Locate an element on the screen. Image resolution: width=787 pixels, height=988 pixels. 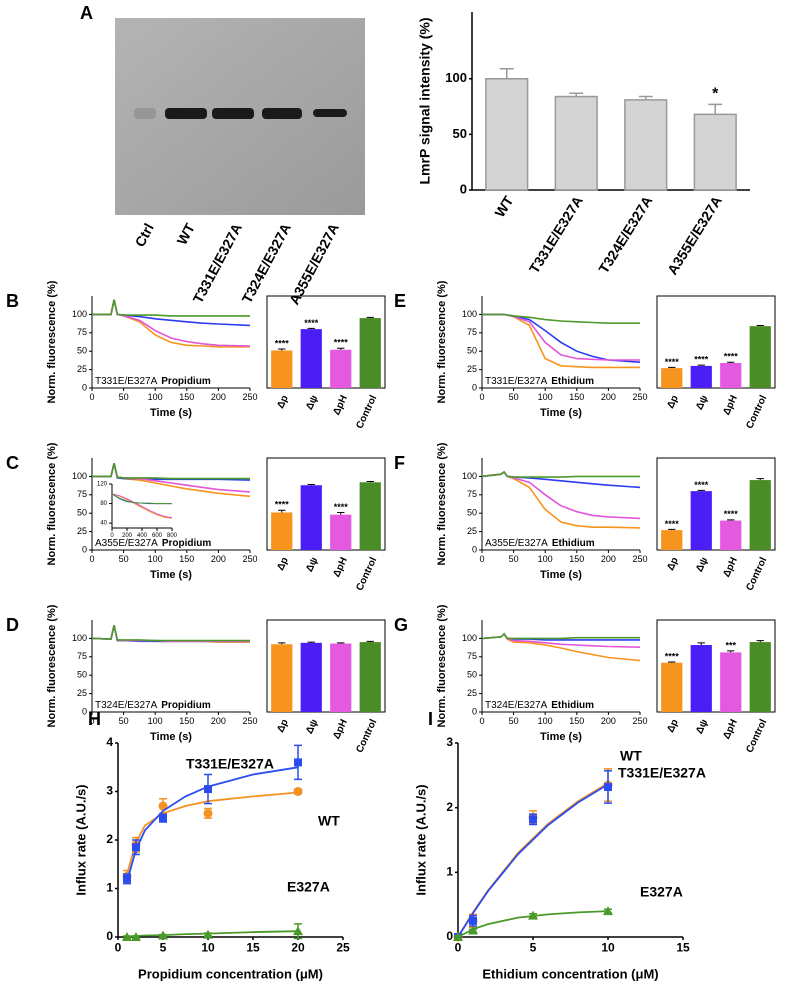
y-tick-label: 3 is located at coordinates (449, 742).